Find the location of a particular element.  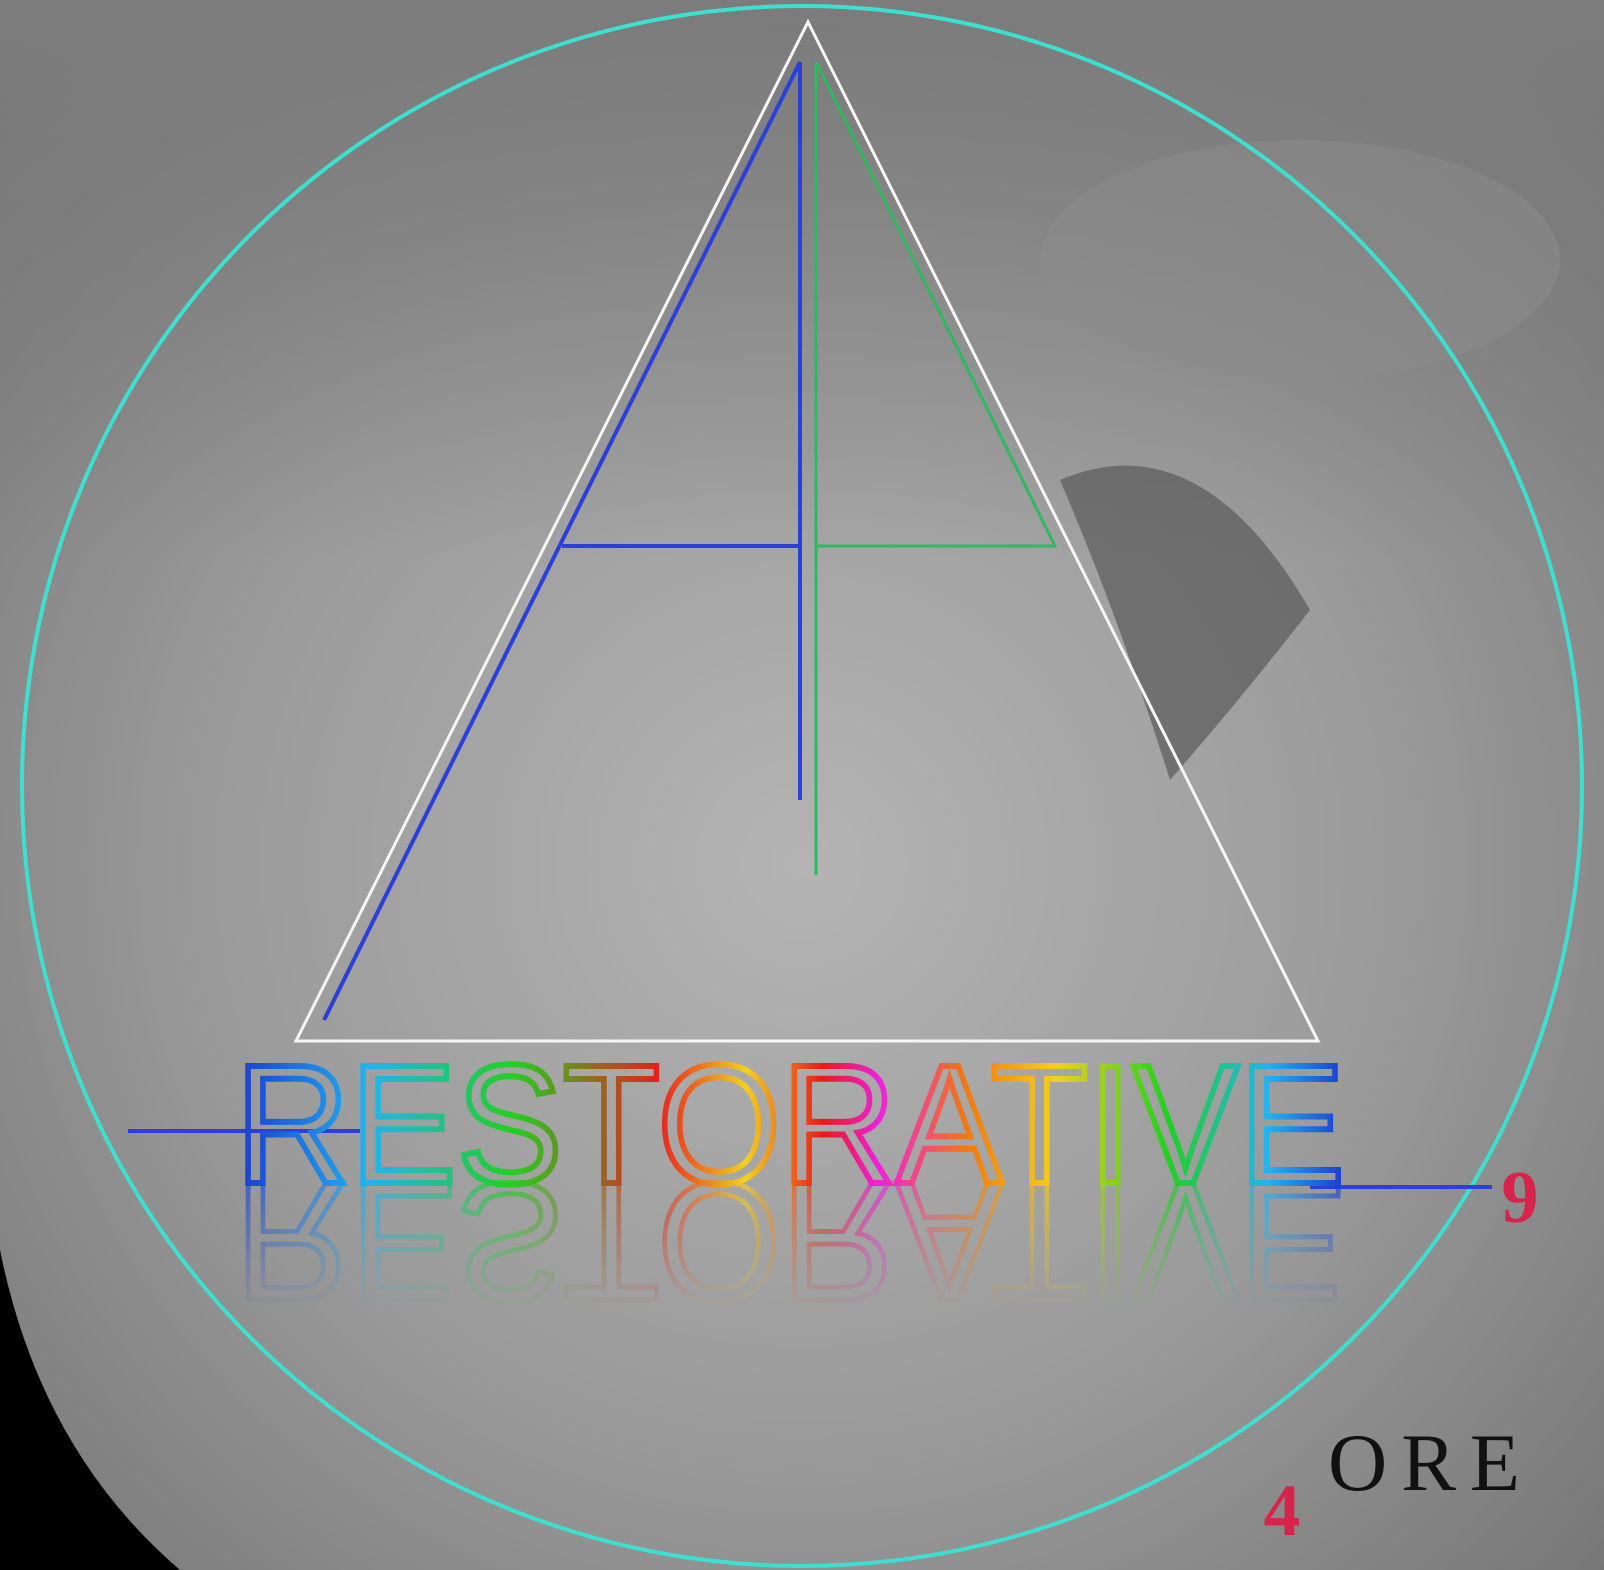

number-label: 9 is located at coordinates (1520, 1198).